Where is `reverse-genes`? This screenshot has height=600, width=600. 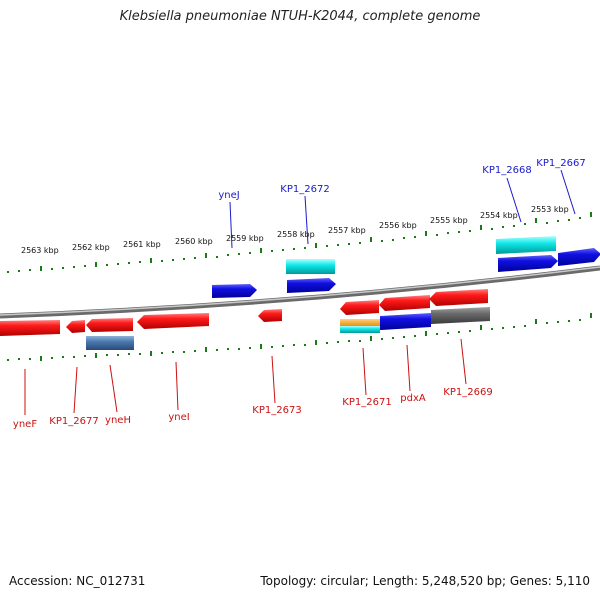
reverse-genes is located at coordinates (245, 319).